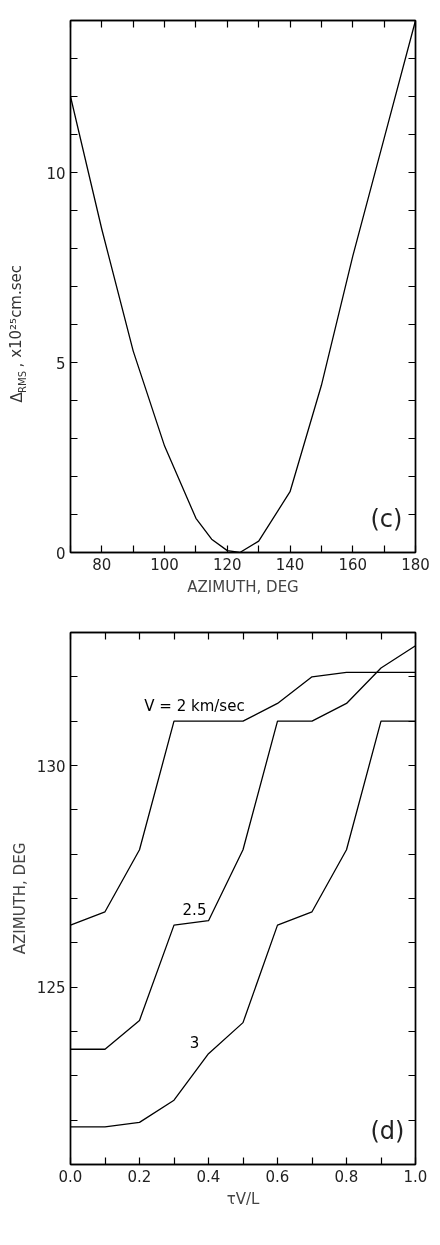 The width and height of the screenshot is (440, 1245). What do you see at coordinates (243, 586) in the screenshot?
I see `x-axis-title: AZIMUTH, DEG` at bounding box center [243, 586].